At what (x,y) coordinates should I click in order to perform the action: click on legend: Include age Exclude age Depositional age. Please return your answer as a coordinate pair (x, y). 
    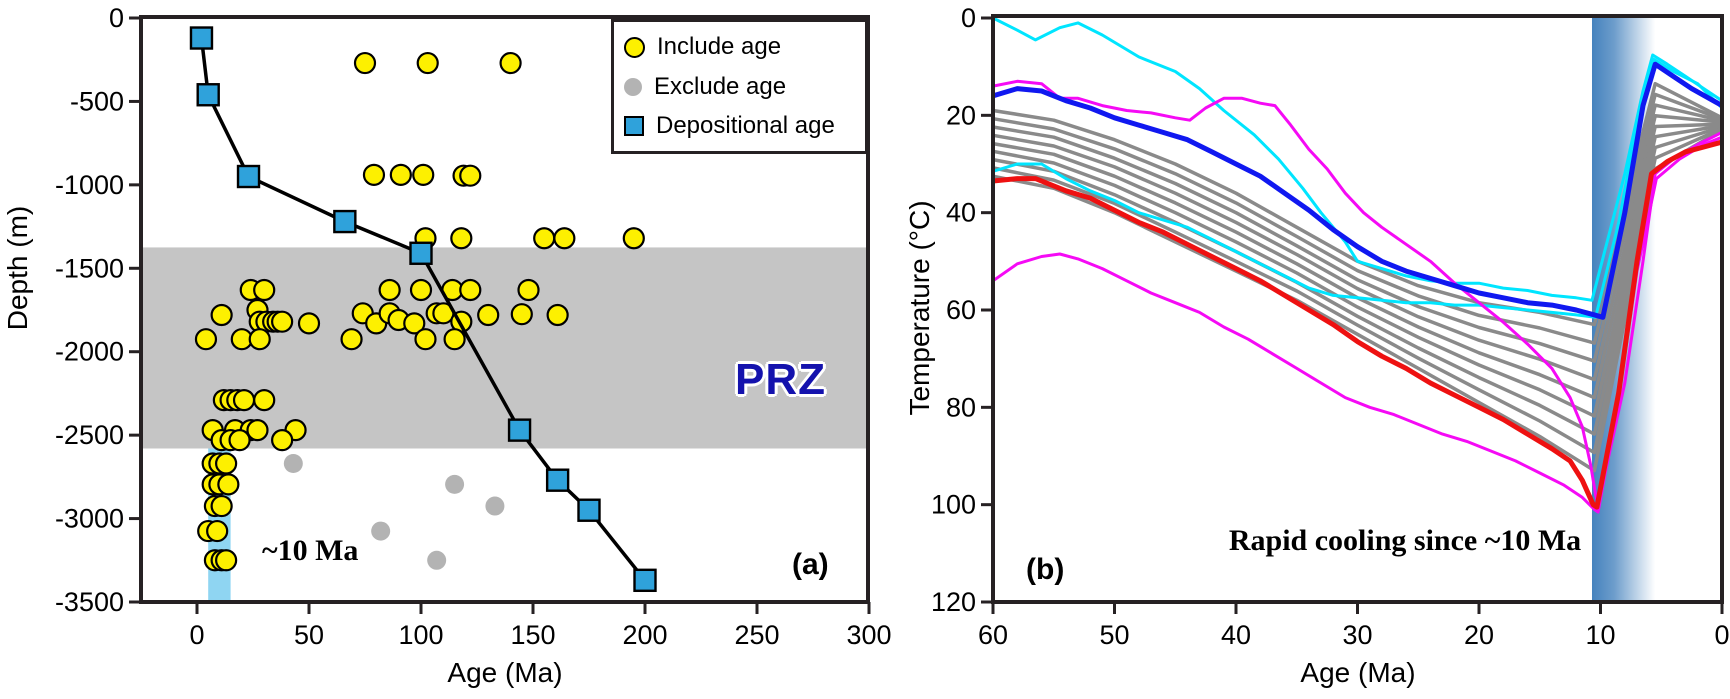
    Looking at the image, I should click on (739, 86).